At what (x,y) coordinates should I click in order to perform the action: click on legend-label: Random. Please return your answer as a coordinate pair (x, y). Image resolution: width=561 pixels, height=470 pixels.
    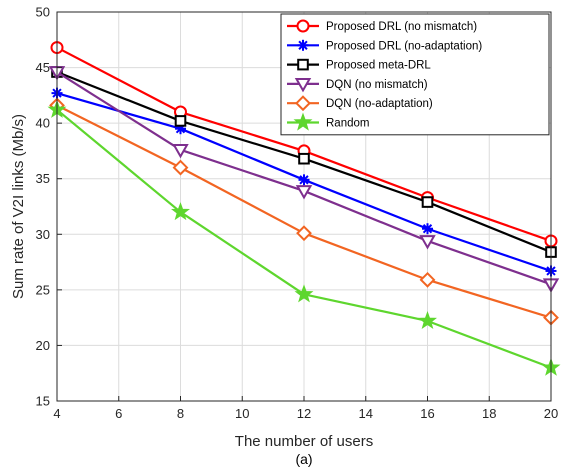
    Looking at the image, I should click on (347, 124).